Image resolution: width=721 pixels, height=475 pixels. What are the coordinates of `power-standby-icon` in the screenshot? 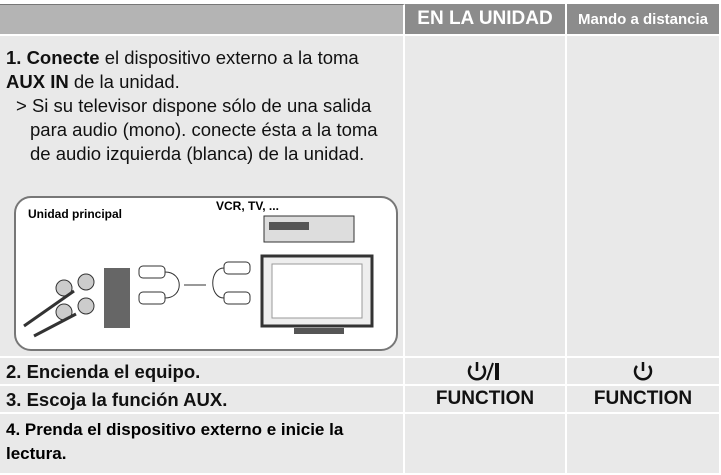 It's located at (483, 371).